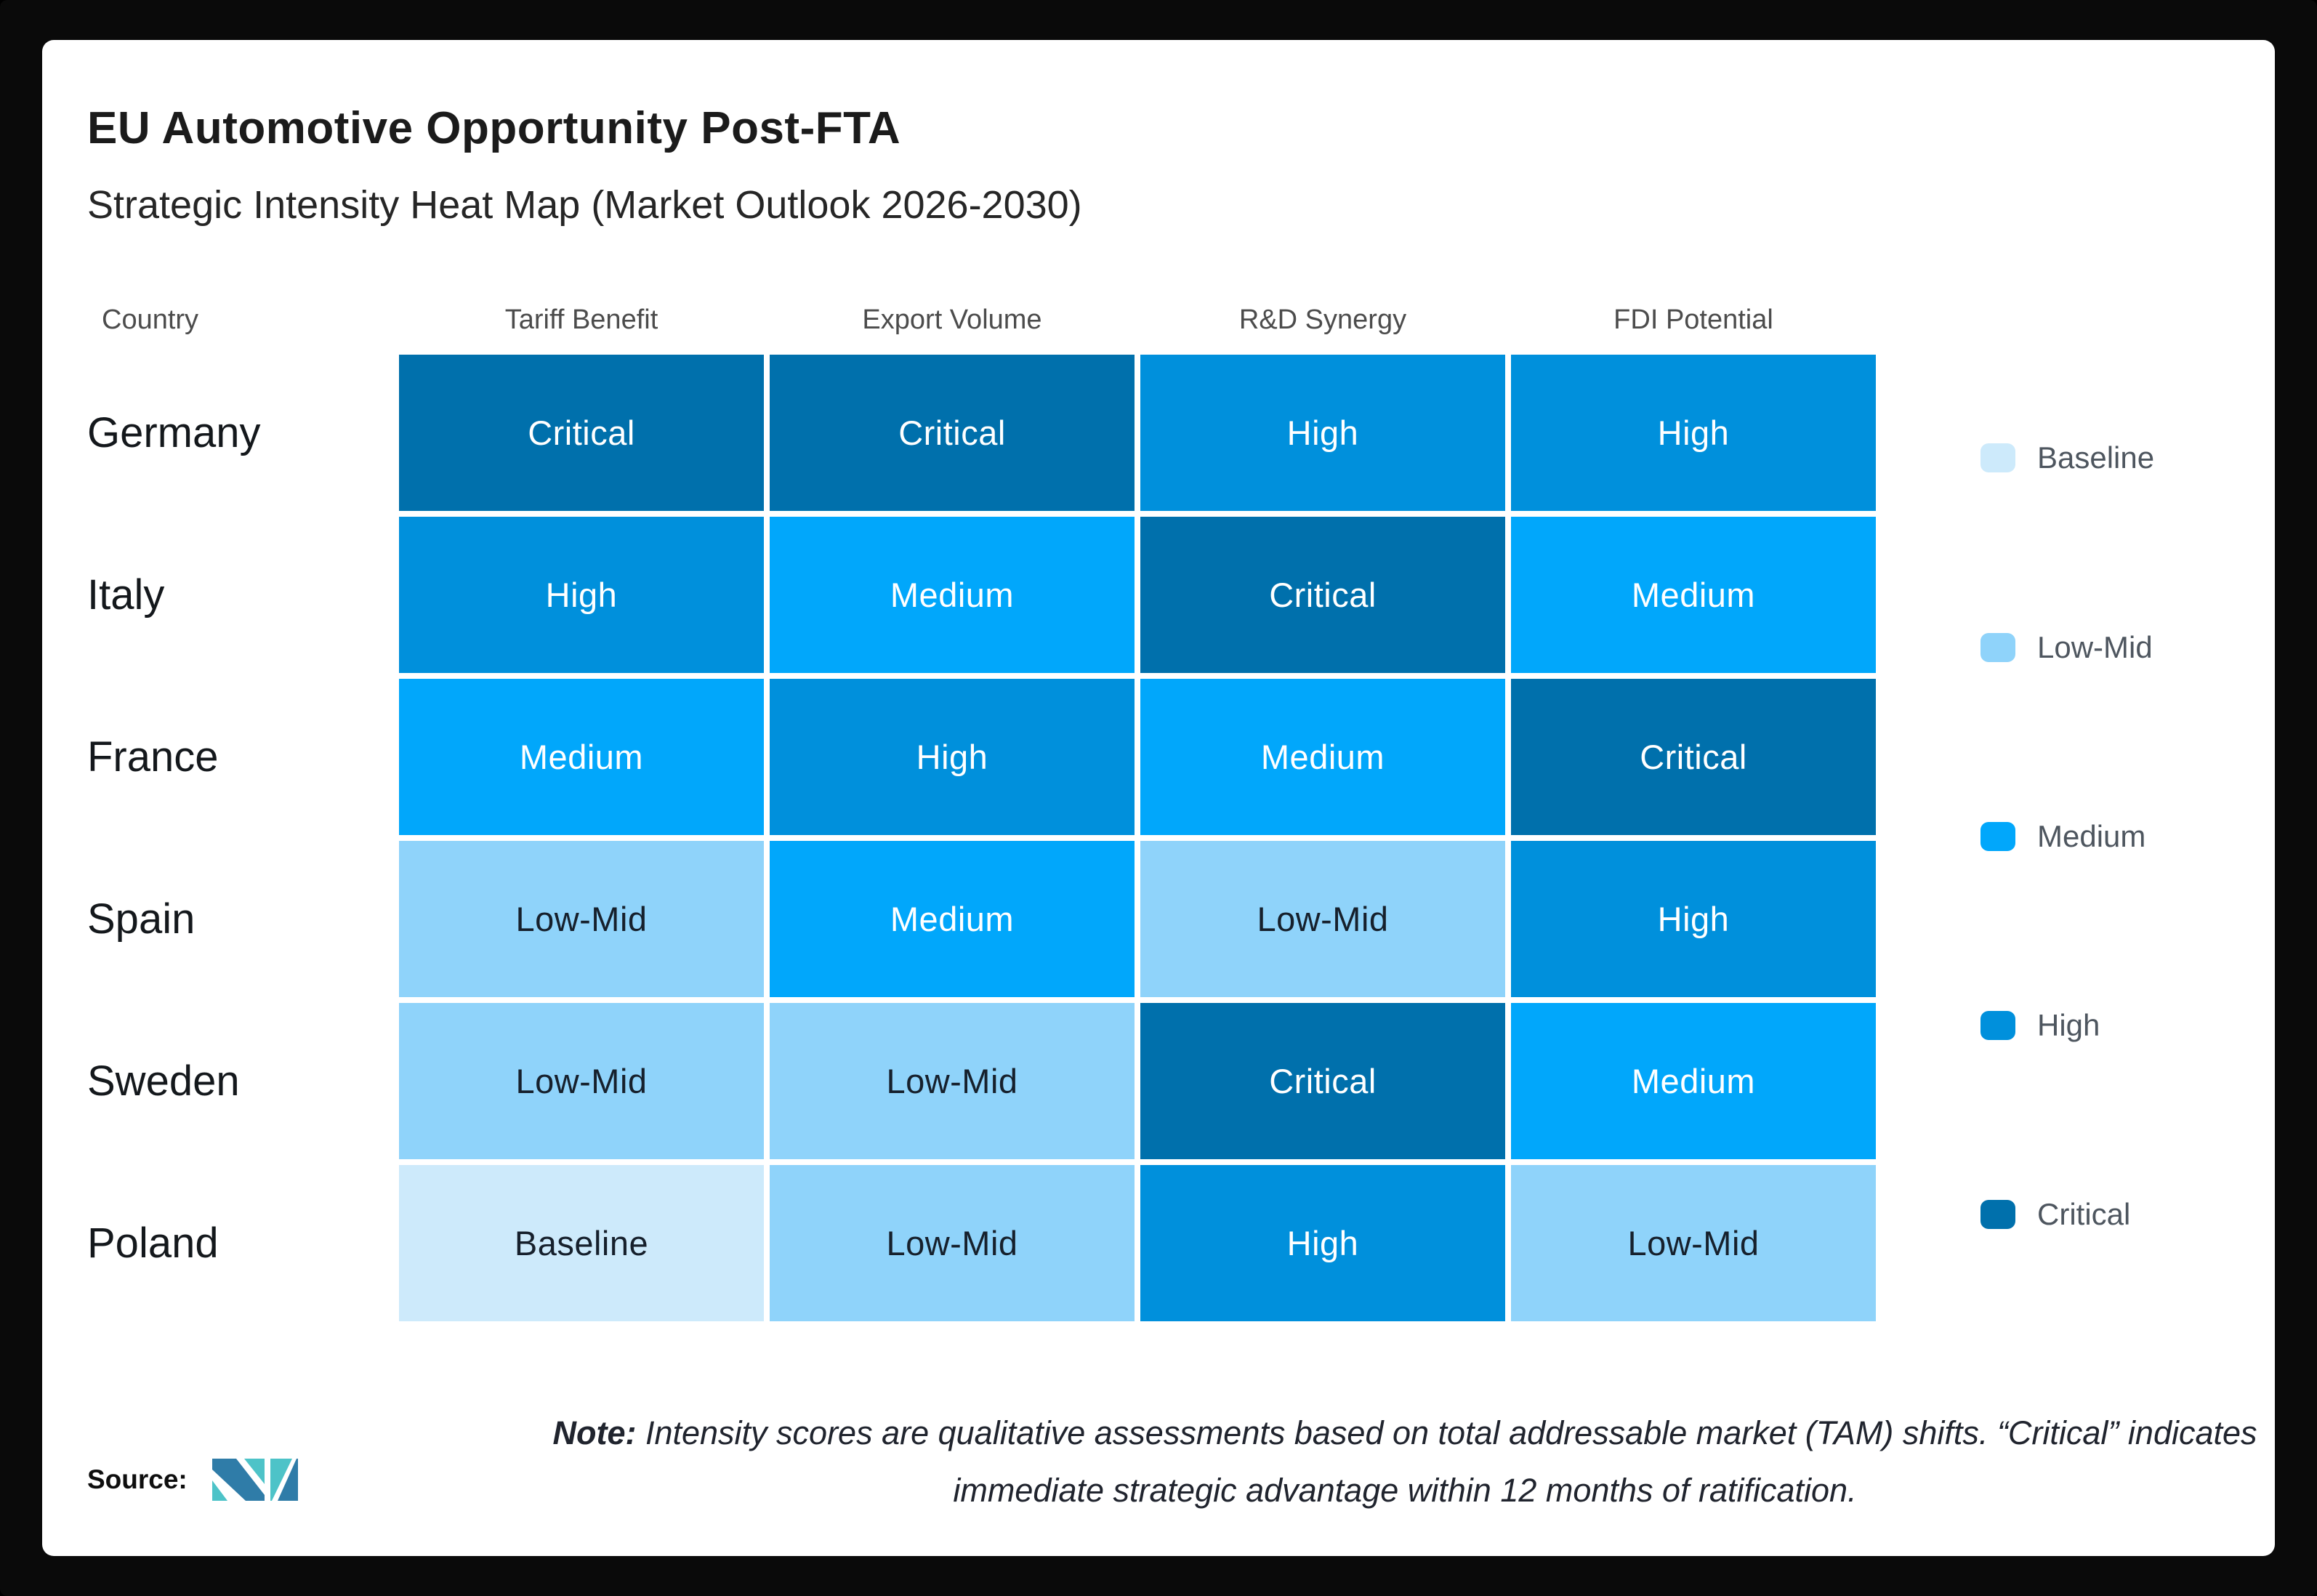 The image size is (2317, 1596). Describe the element at coordinates (2095, 647) in the screenshot. I see `legend-label: Low-Mid` at that location.